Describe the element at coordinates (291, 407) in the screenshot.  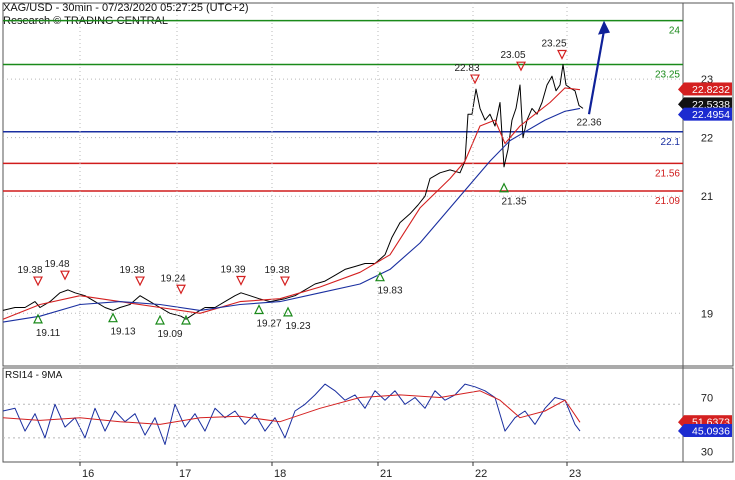
I see `rsi-series-9ma` at that location.